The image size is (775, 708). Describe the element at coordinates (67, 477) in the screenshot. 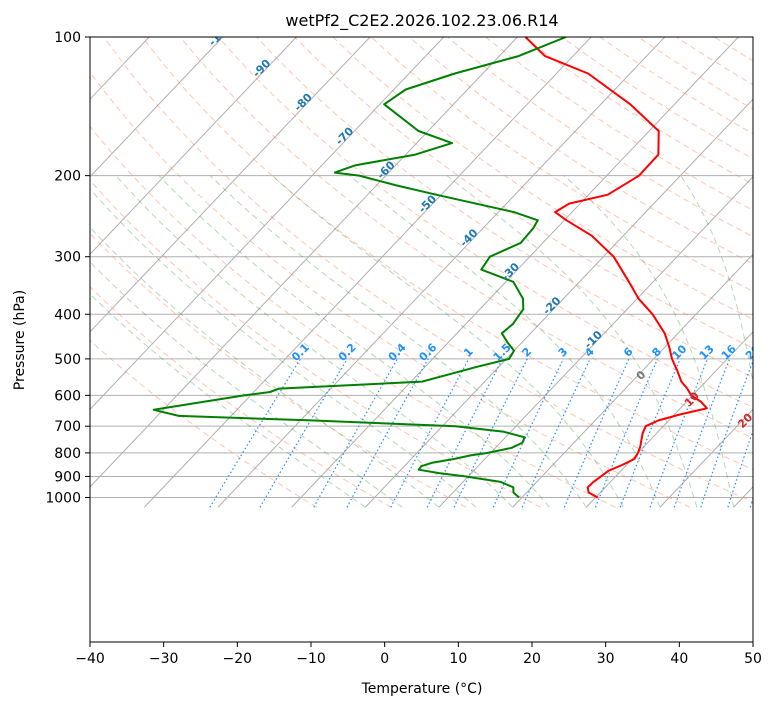

I see `y-tick-label: 900` at that location.